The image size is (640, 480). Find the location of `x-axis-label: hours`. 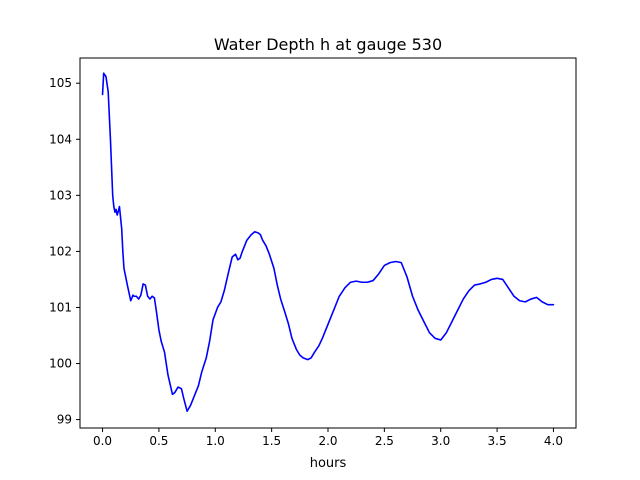

x-axis-label: hours is located at coordinates (328, 463).